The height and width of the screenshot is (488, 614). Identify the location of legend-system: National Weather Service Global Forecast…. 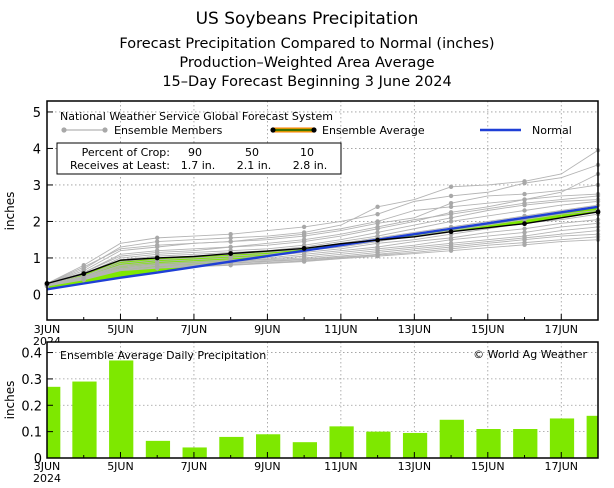
(196, 116).